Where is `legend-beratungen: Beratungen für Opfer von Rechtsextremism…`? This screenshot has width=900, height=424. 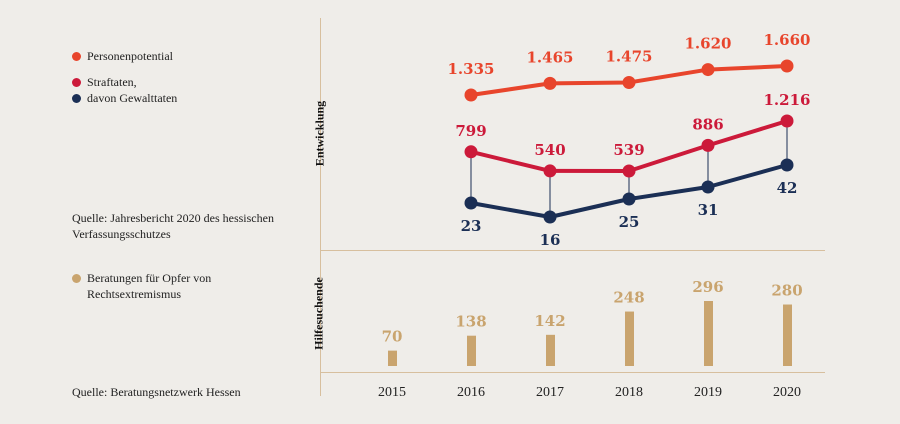 legend-beratungen: Beratungen für Opfer von Rechtsextremism… is located at coordinates (141, 286).